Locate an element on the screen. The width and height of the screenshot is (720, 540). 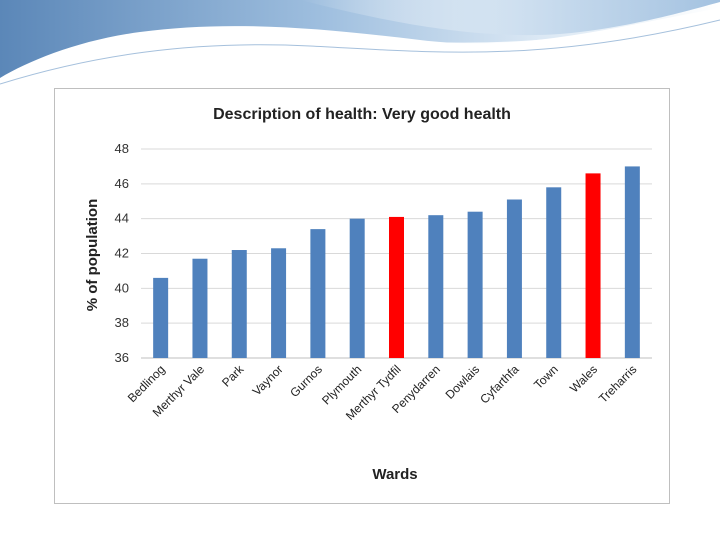
y-tick-label: 42 is located at coordinates (122, 253).